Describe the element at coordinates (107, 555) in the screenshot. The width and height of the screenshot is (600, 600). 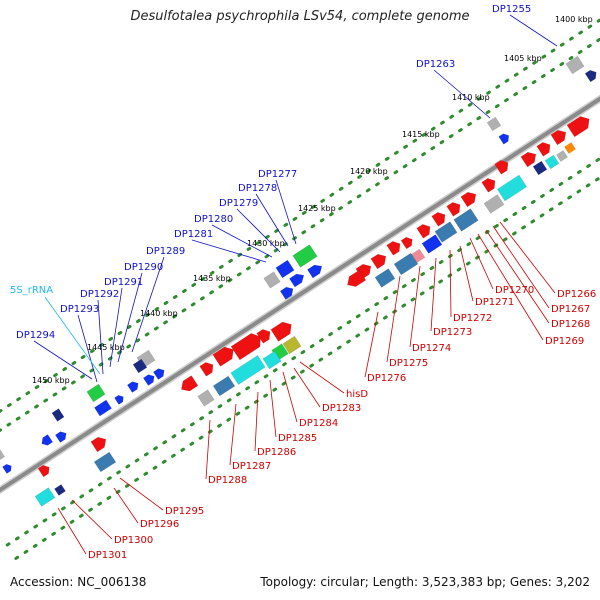
I see `reverse-gene-label: DP1301` at that location.